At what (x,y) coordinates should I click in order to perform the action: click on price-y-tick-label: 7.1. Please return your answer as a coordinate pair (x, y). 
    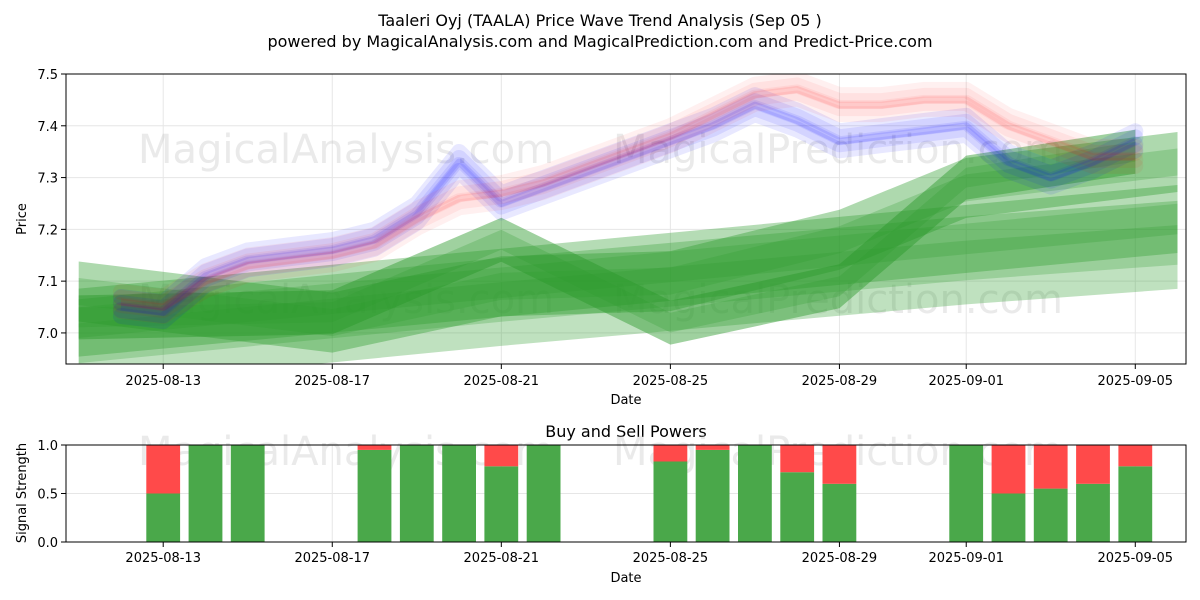
    Looking at the image, I should click on (47, 282).